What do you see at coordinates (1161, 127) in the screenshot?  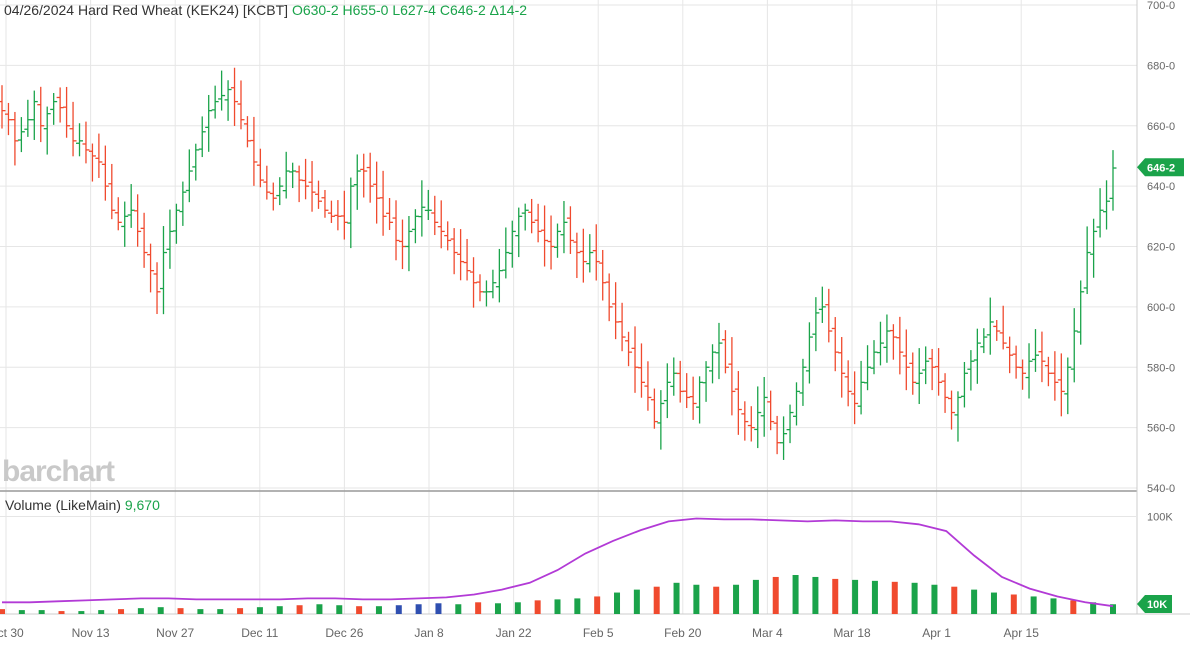 I see `y-tick-label: 660-0` at bounding box center [1161, 127].